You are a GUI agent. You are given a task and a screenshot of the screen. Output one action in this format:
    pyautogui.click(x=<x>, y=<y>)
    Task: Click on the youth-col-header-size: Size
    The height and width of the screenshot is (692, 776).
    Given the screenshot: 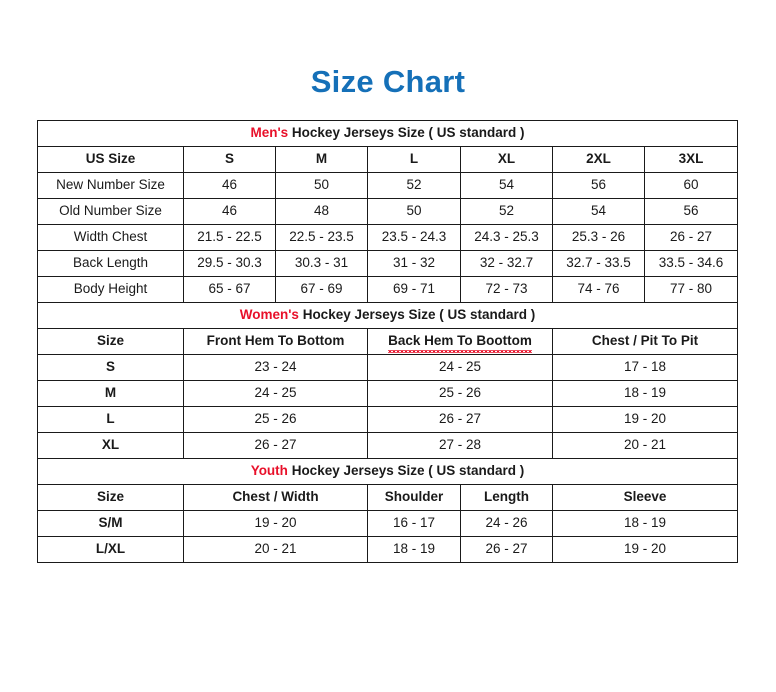 What is the action you would take?
    pyautogui.click(x=110, y=497)
    